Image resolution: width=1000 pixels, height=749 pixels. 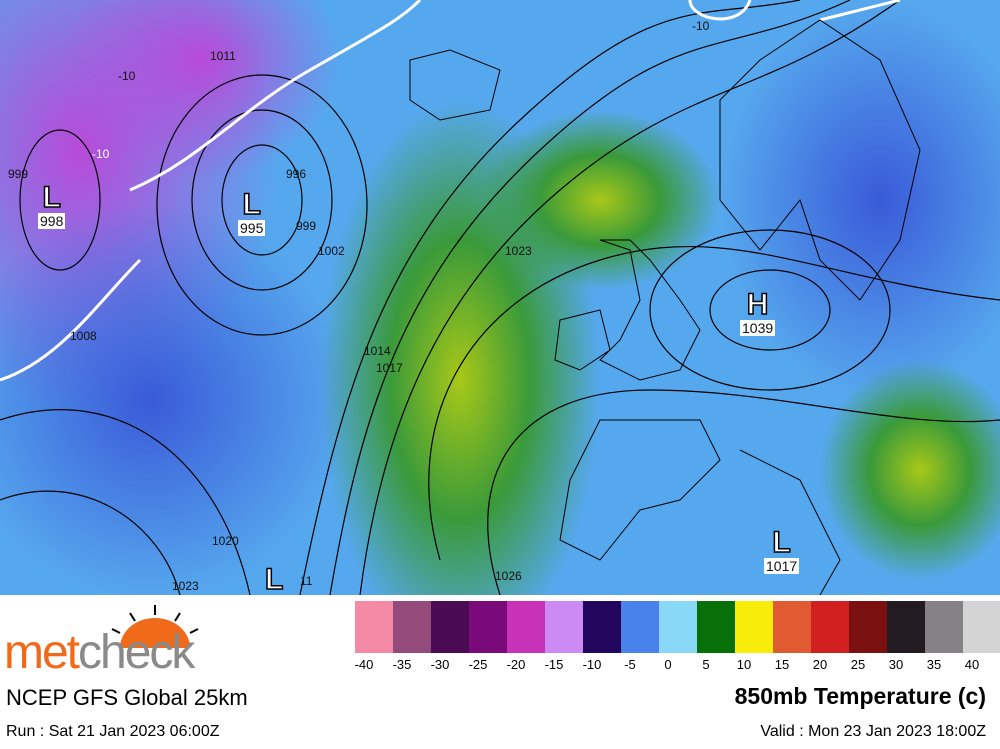 I want to click on isobar-label: 1008, so click(x=83, y=336).